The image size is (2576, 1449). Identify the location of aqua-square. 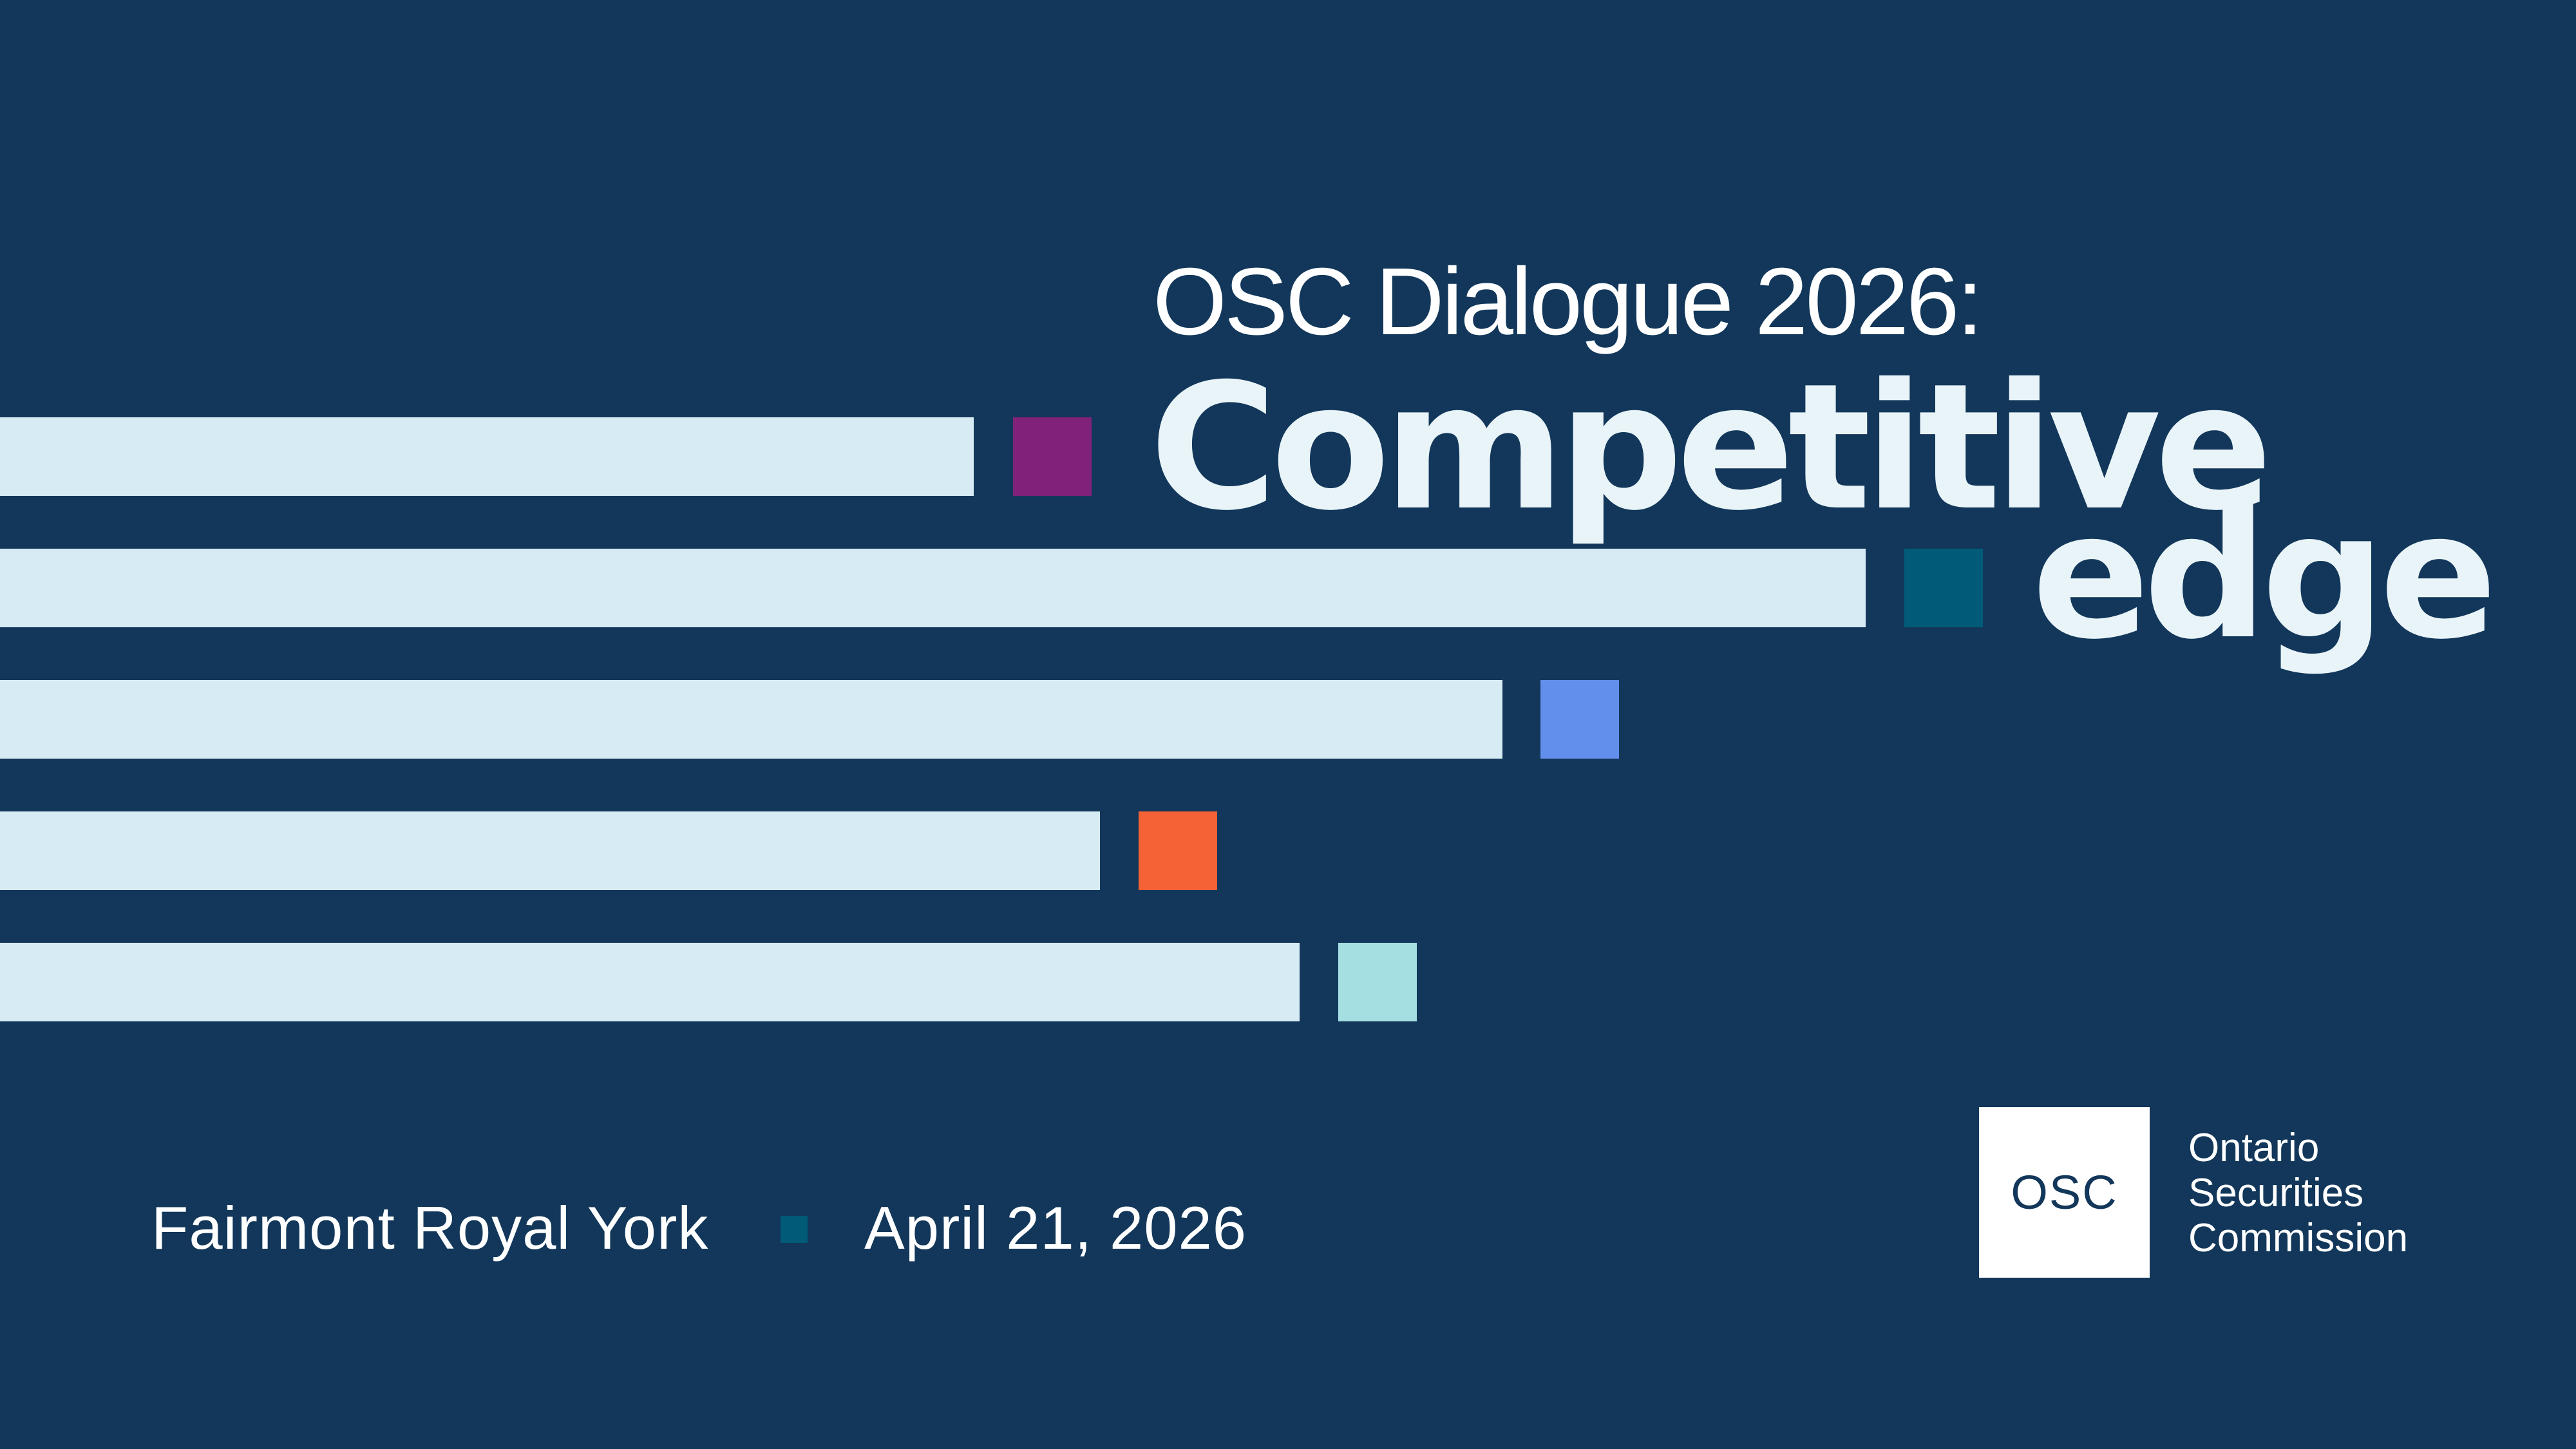
(1378, 982).